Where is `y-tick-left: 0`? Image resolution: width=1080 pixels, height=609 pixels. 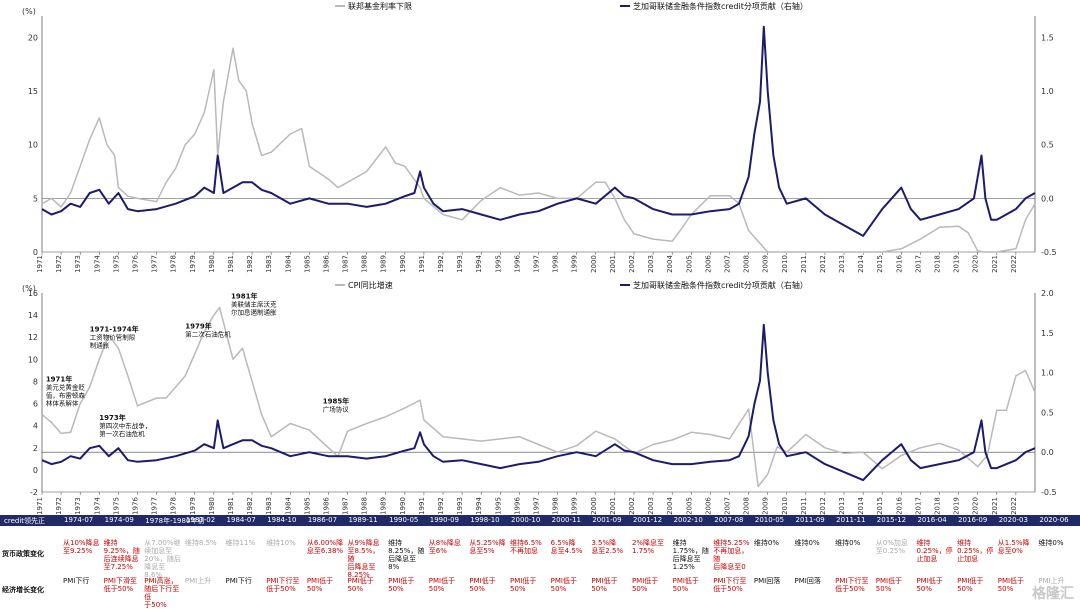 y-tick-left: 0 is located at coordinates (35, 470).